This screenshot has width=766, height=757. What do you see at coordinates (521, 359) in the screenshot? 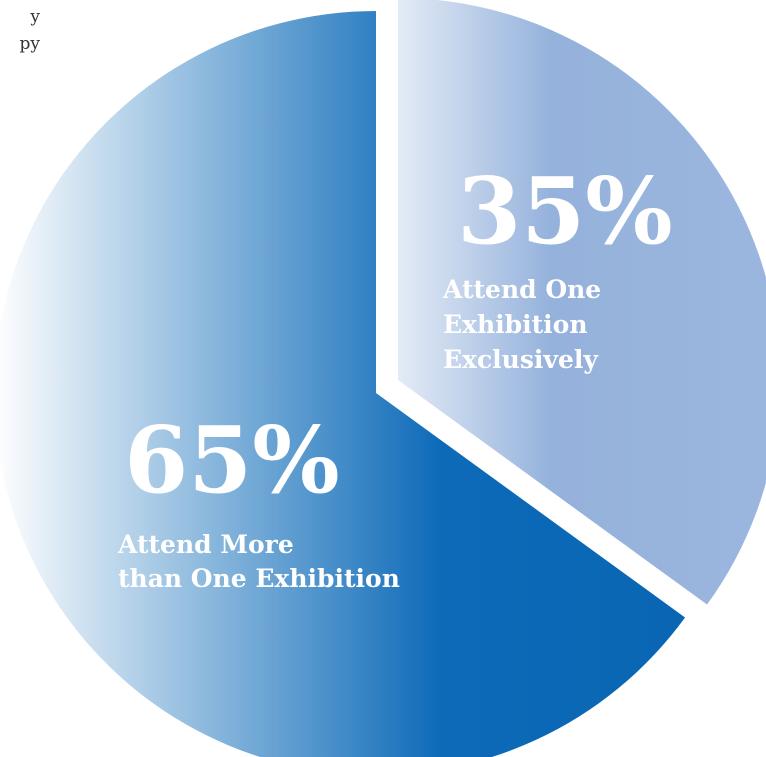
I see `pie-label-minor-line-3: Exclusively` at bounding box center [521, 359].